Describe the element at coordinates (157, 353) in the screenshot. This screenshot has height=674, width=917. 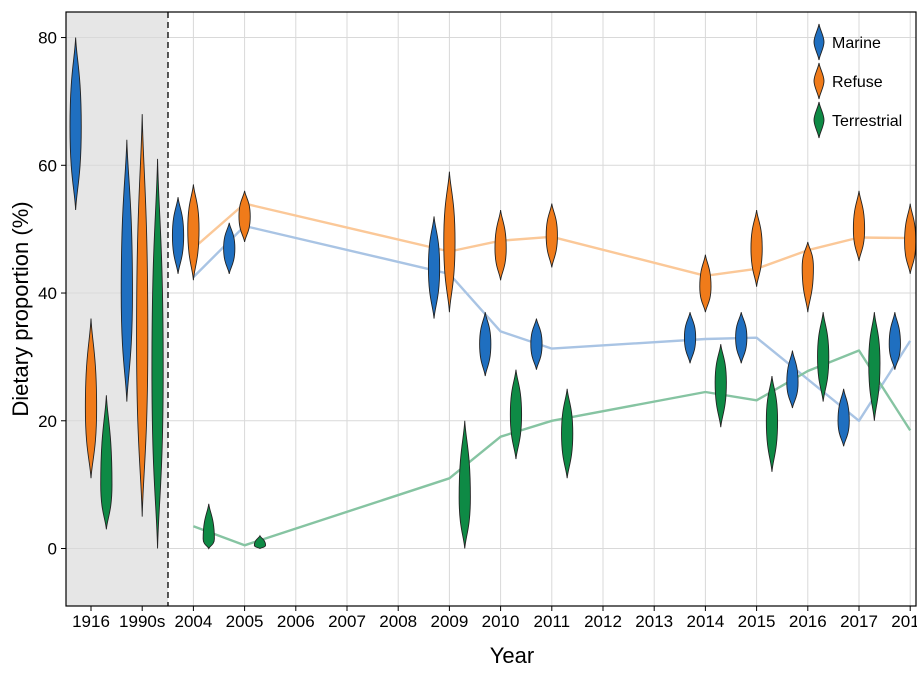
I see `violin-terrestrial-1990s` at that location.